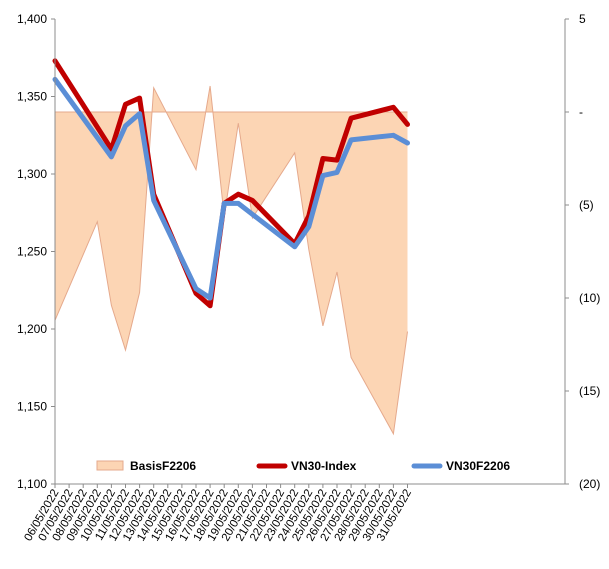  What do you see at coordinates (32, 484) in the screenshot?
I see `left-tick-label: 1,100` at bounding box center [32, 484].